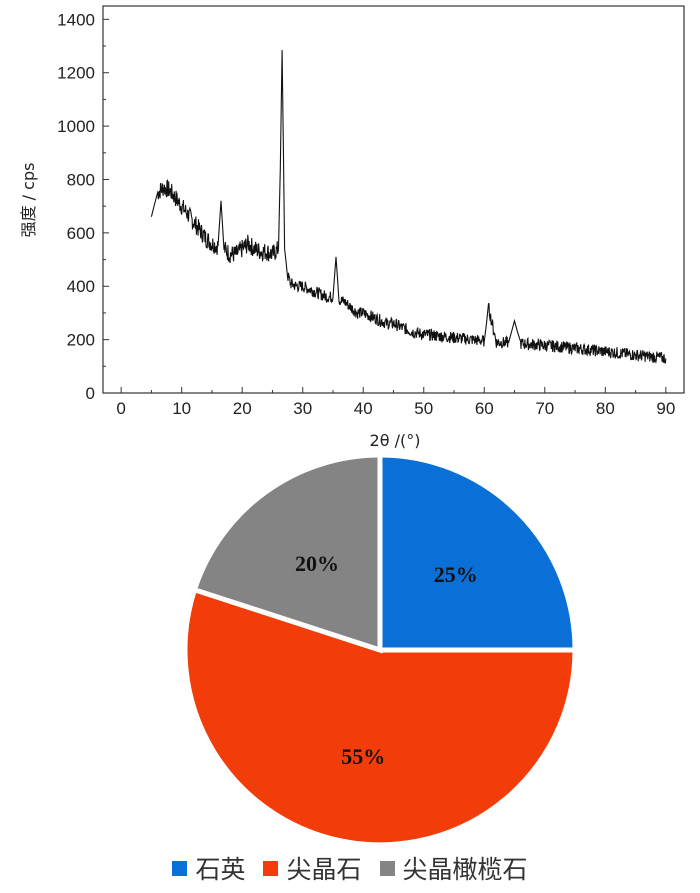 Image resolution: width=700 pixels, height=893 pixels. What do you see at coordinates (324, 869) in the screenshot?
I see `legend-label-spinel: 尖晶石` at bounding box center [324, 869].